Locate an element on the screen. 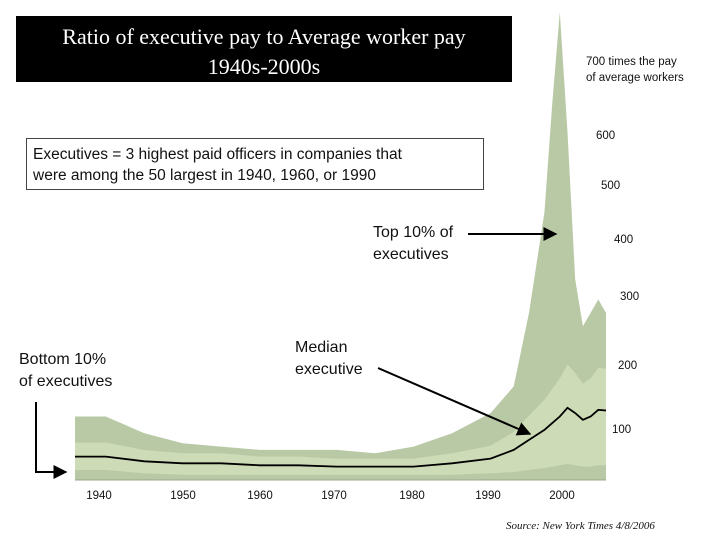 The width and height of the screenshot is (720, 540). y-top-label-line-1: 700 times the pay is located at coordinates (631, 62).